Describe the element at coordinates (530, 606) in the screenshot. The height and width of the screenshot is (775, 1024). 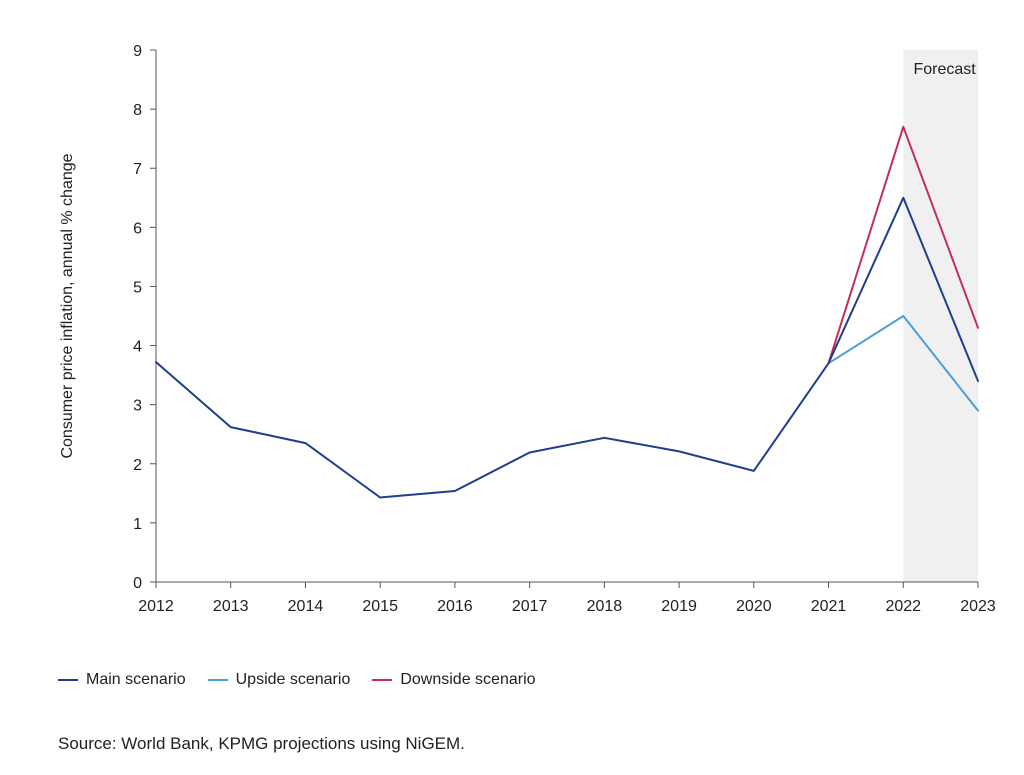
I see `x-tick-label: 2017` at that location.